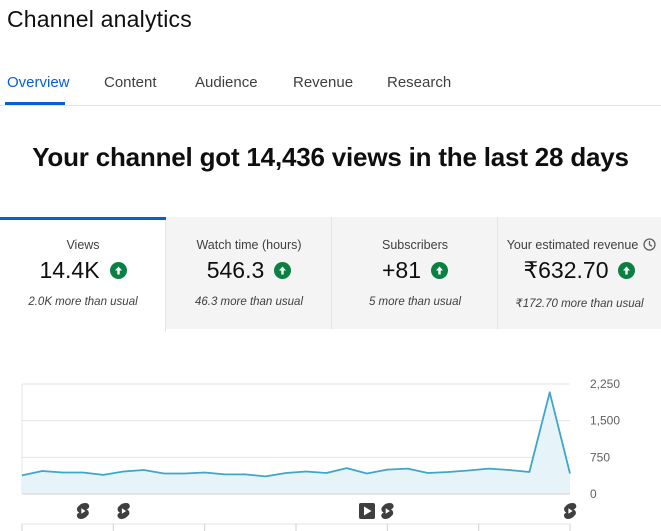 This screenshot has width=661, height=531. Describe the element at coordinates (401, 270) in the screenshot. I see `metric-value: +81` at that location.